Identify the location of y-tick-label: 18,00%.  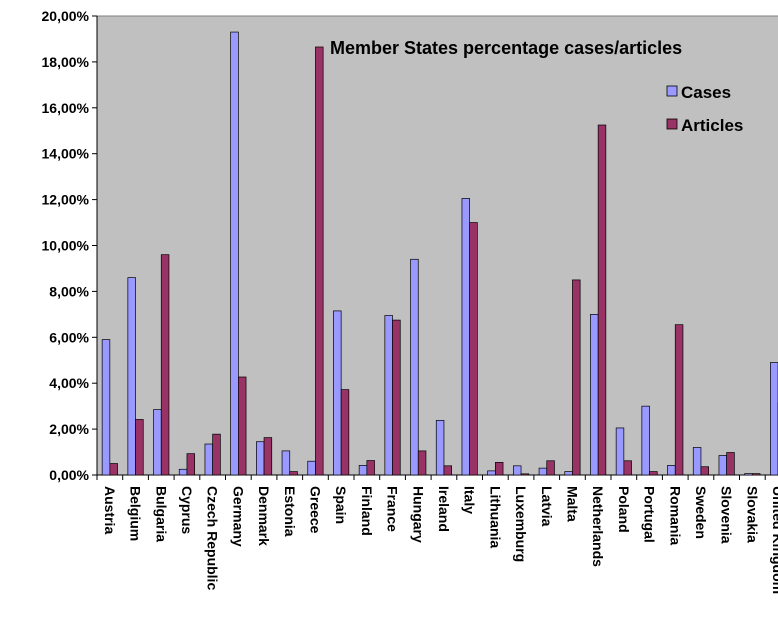
(66, 62).